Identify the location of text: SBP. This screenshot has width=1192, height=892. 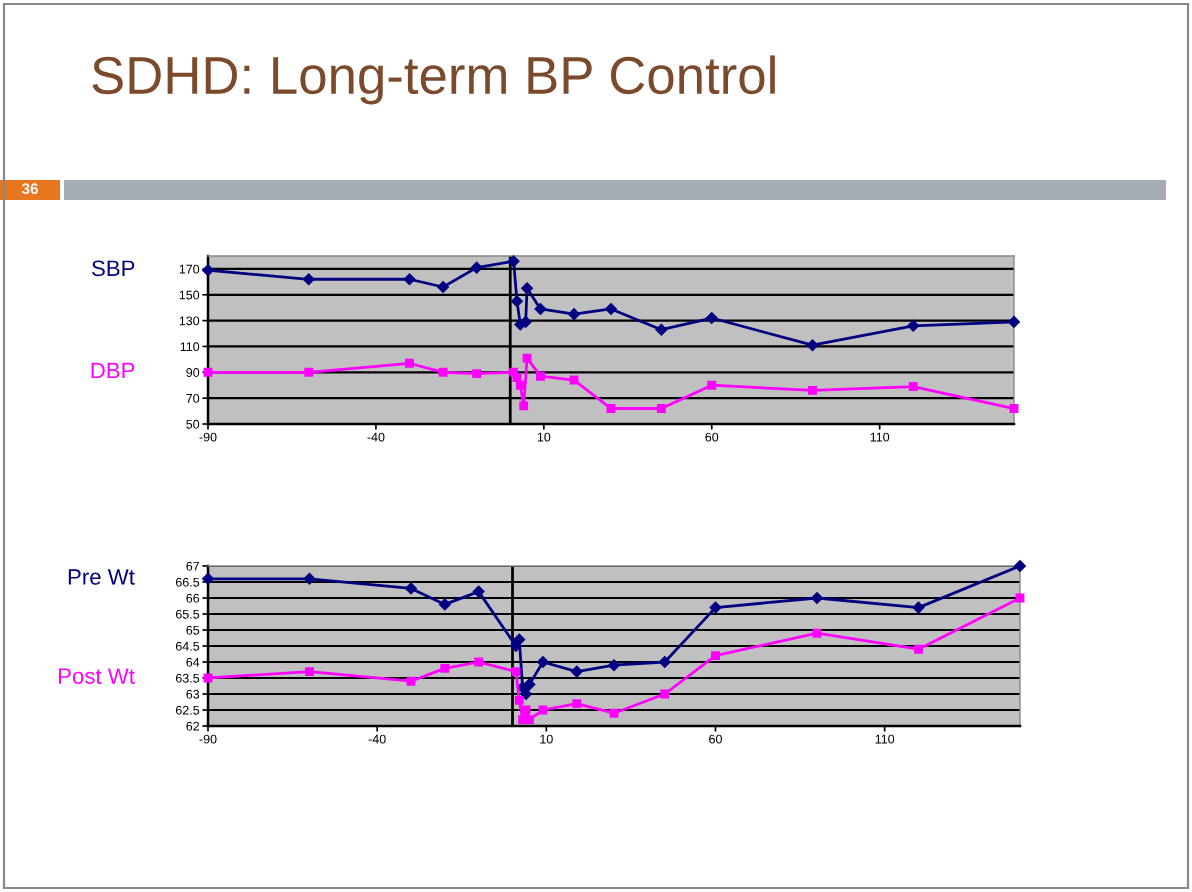
(113, 268).